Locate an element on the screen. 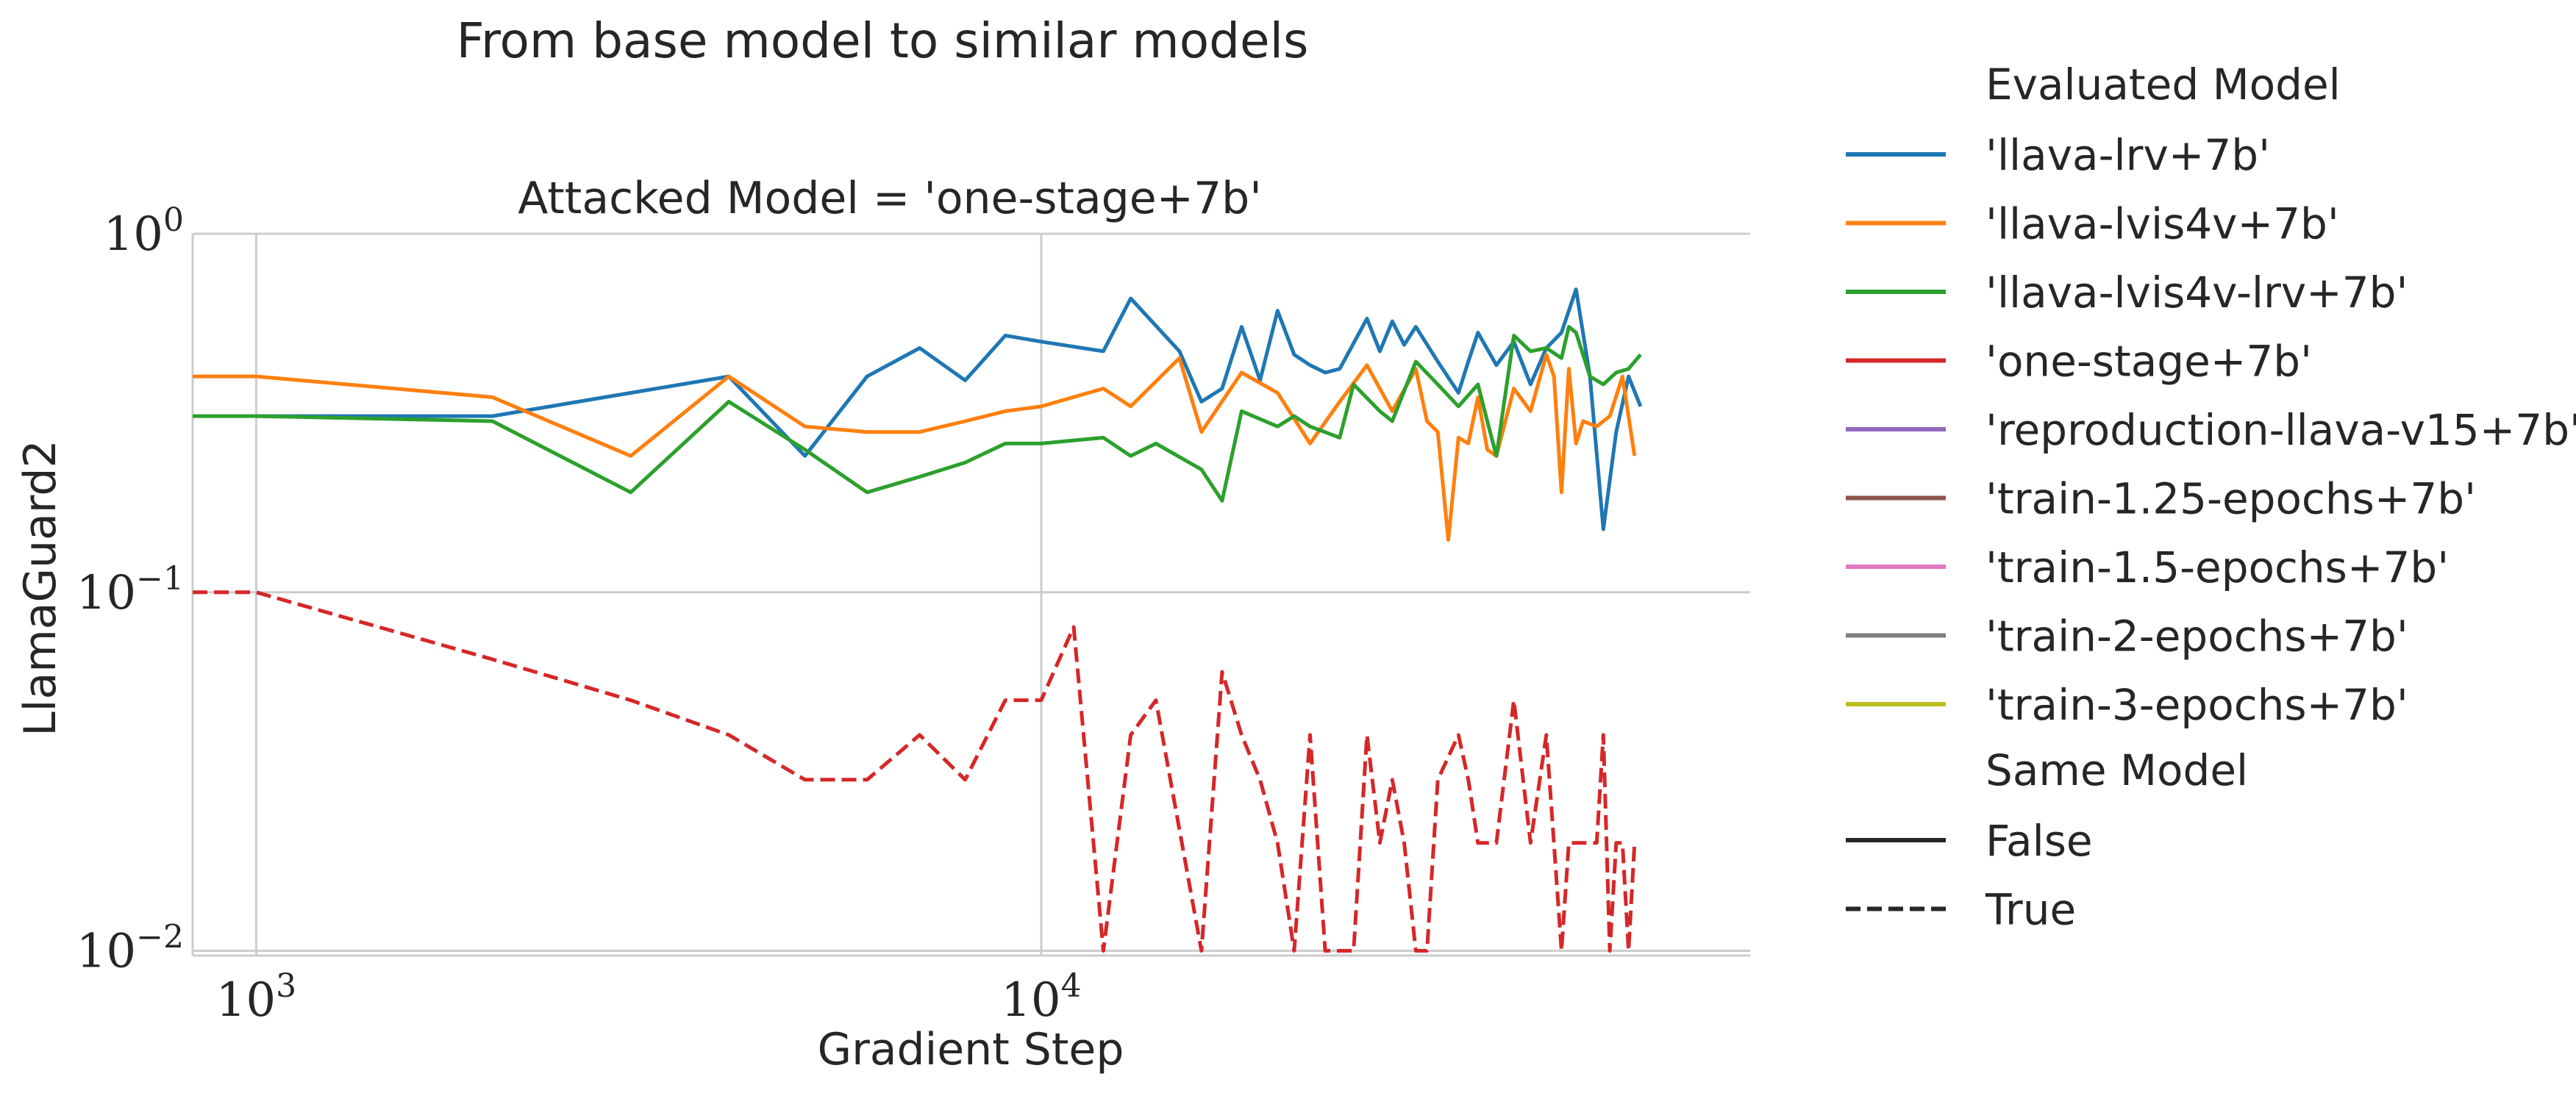 The image size is (2576, 1093). legend-label-4: 'one-stage+7b' is located at coordinates (2148, 362).